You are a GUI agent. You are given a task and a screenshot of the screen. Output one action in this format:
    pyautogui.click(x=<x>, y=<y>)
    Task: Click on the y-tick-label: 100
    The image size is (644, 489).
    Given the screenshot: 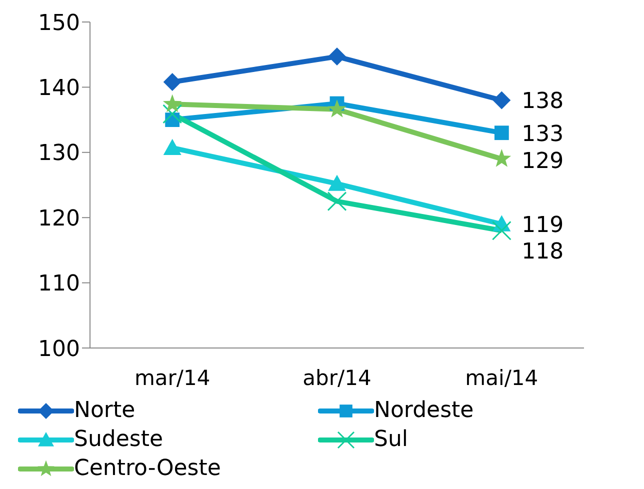 What is the action you would take?
    pyautogui.click(x=59, y=349)
    